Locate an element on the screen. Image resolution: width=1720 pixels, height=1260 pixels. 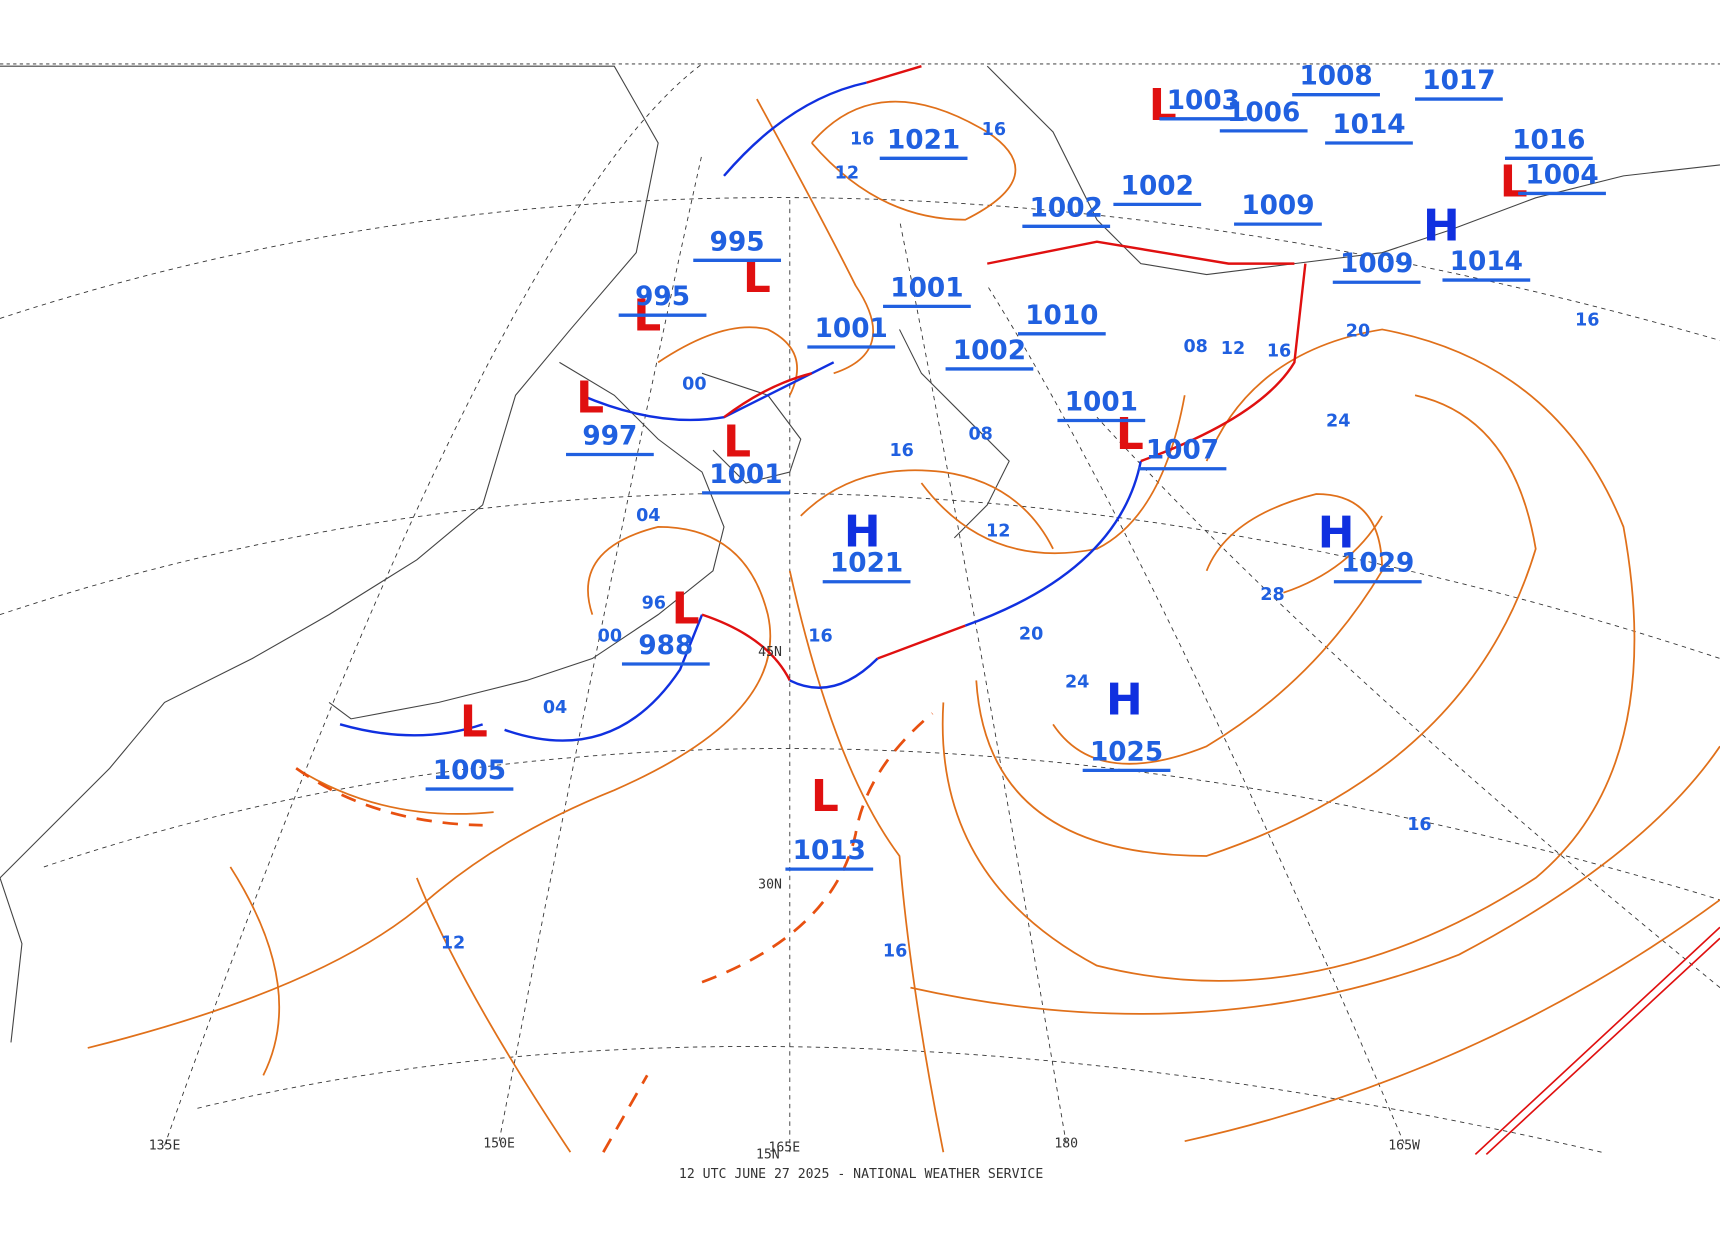
center-value: 1014 is located at coordinates (1486, 262).